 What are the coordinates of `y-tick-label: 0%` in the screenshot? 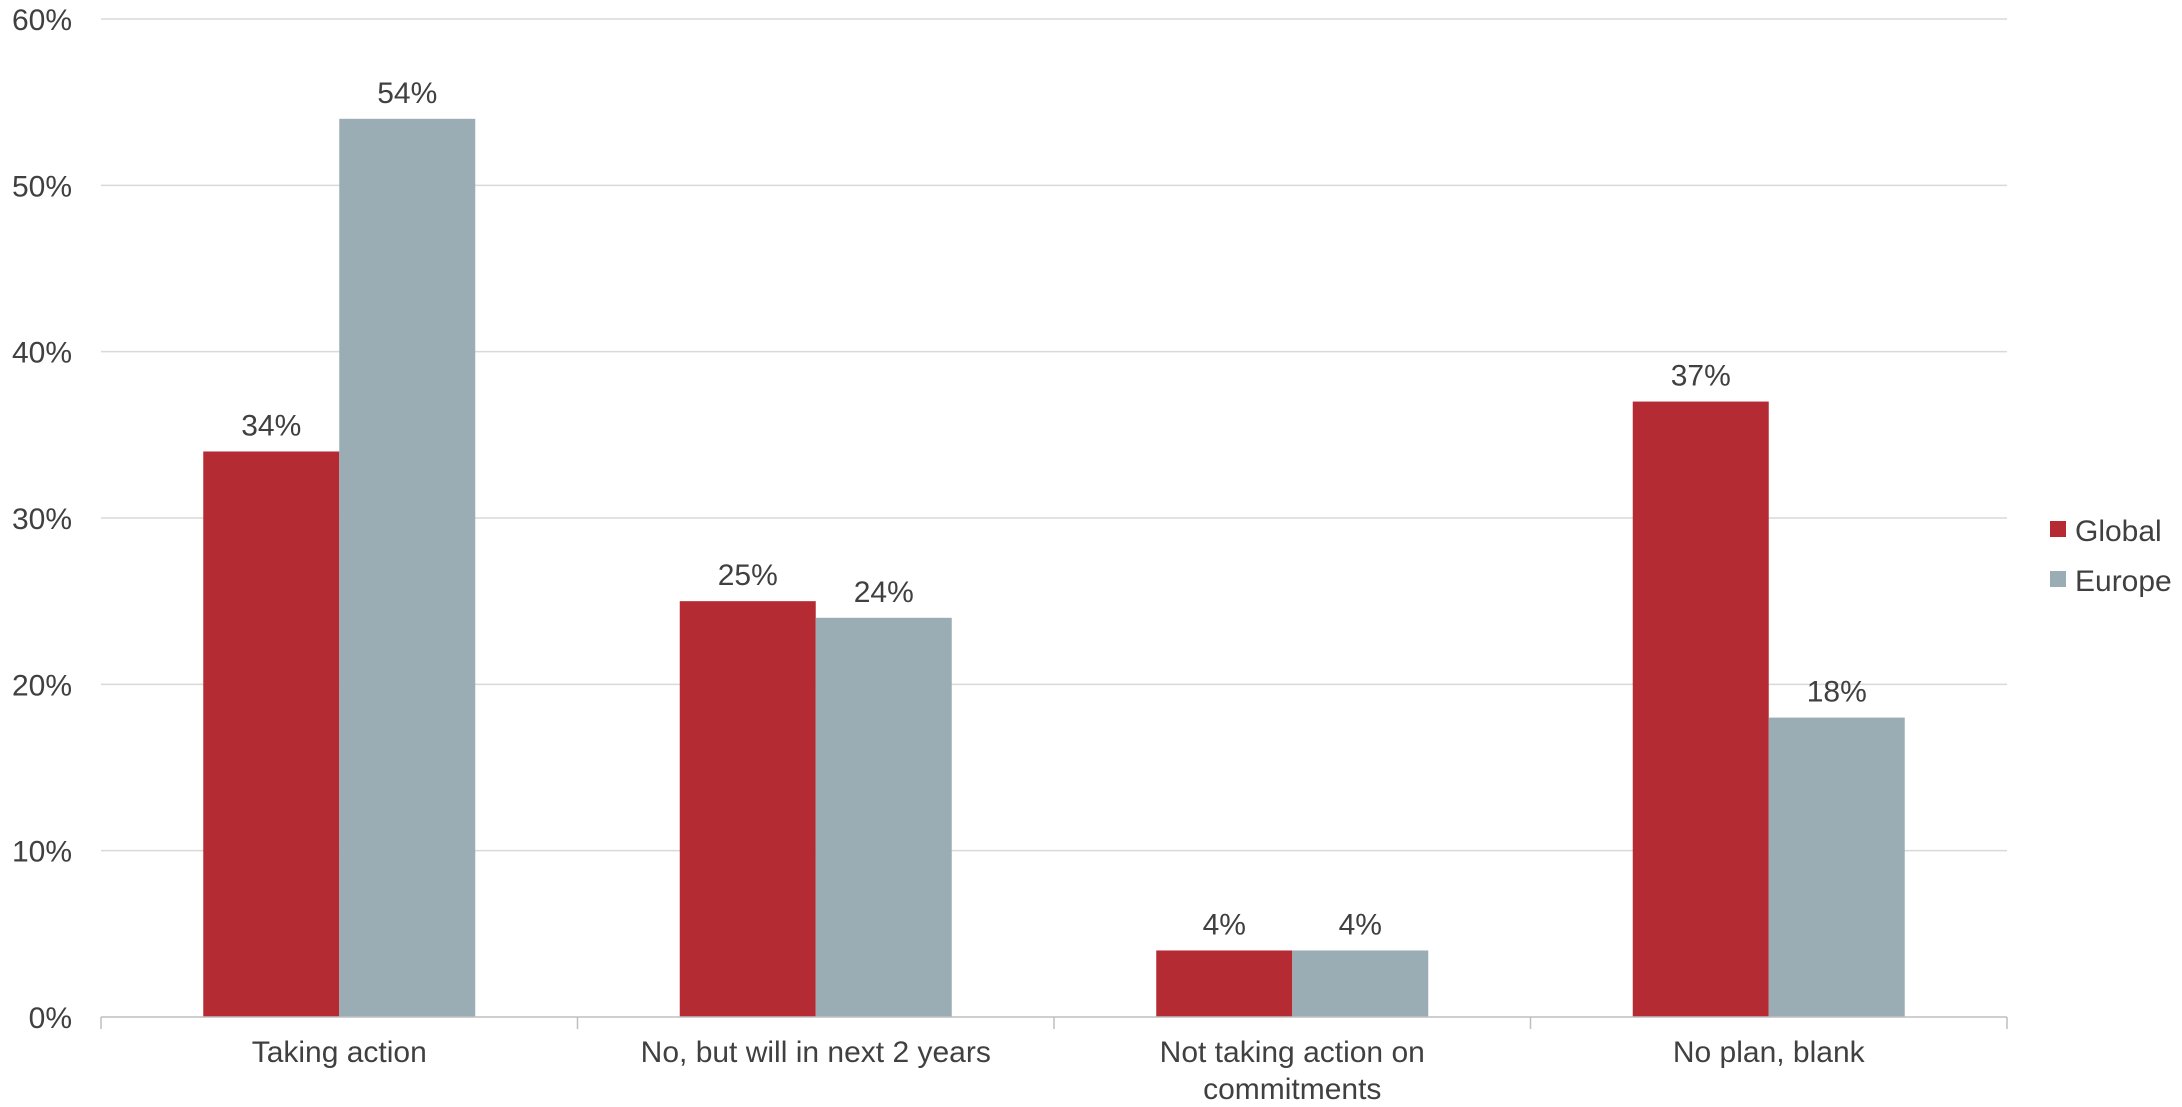 It's located at (50, 1018).